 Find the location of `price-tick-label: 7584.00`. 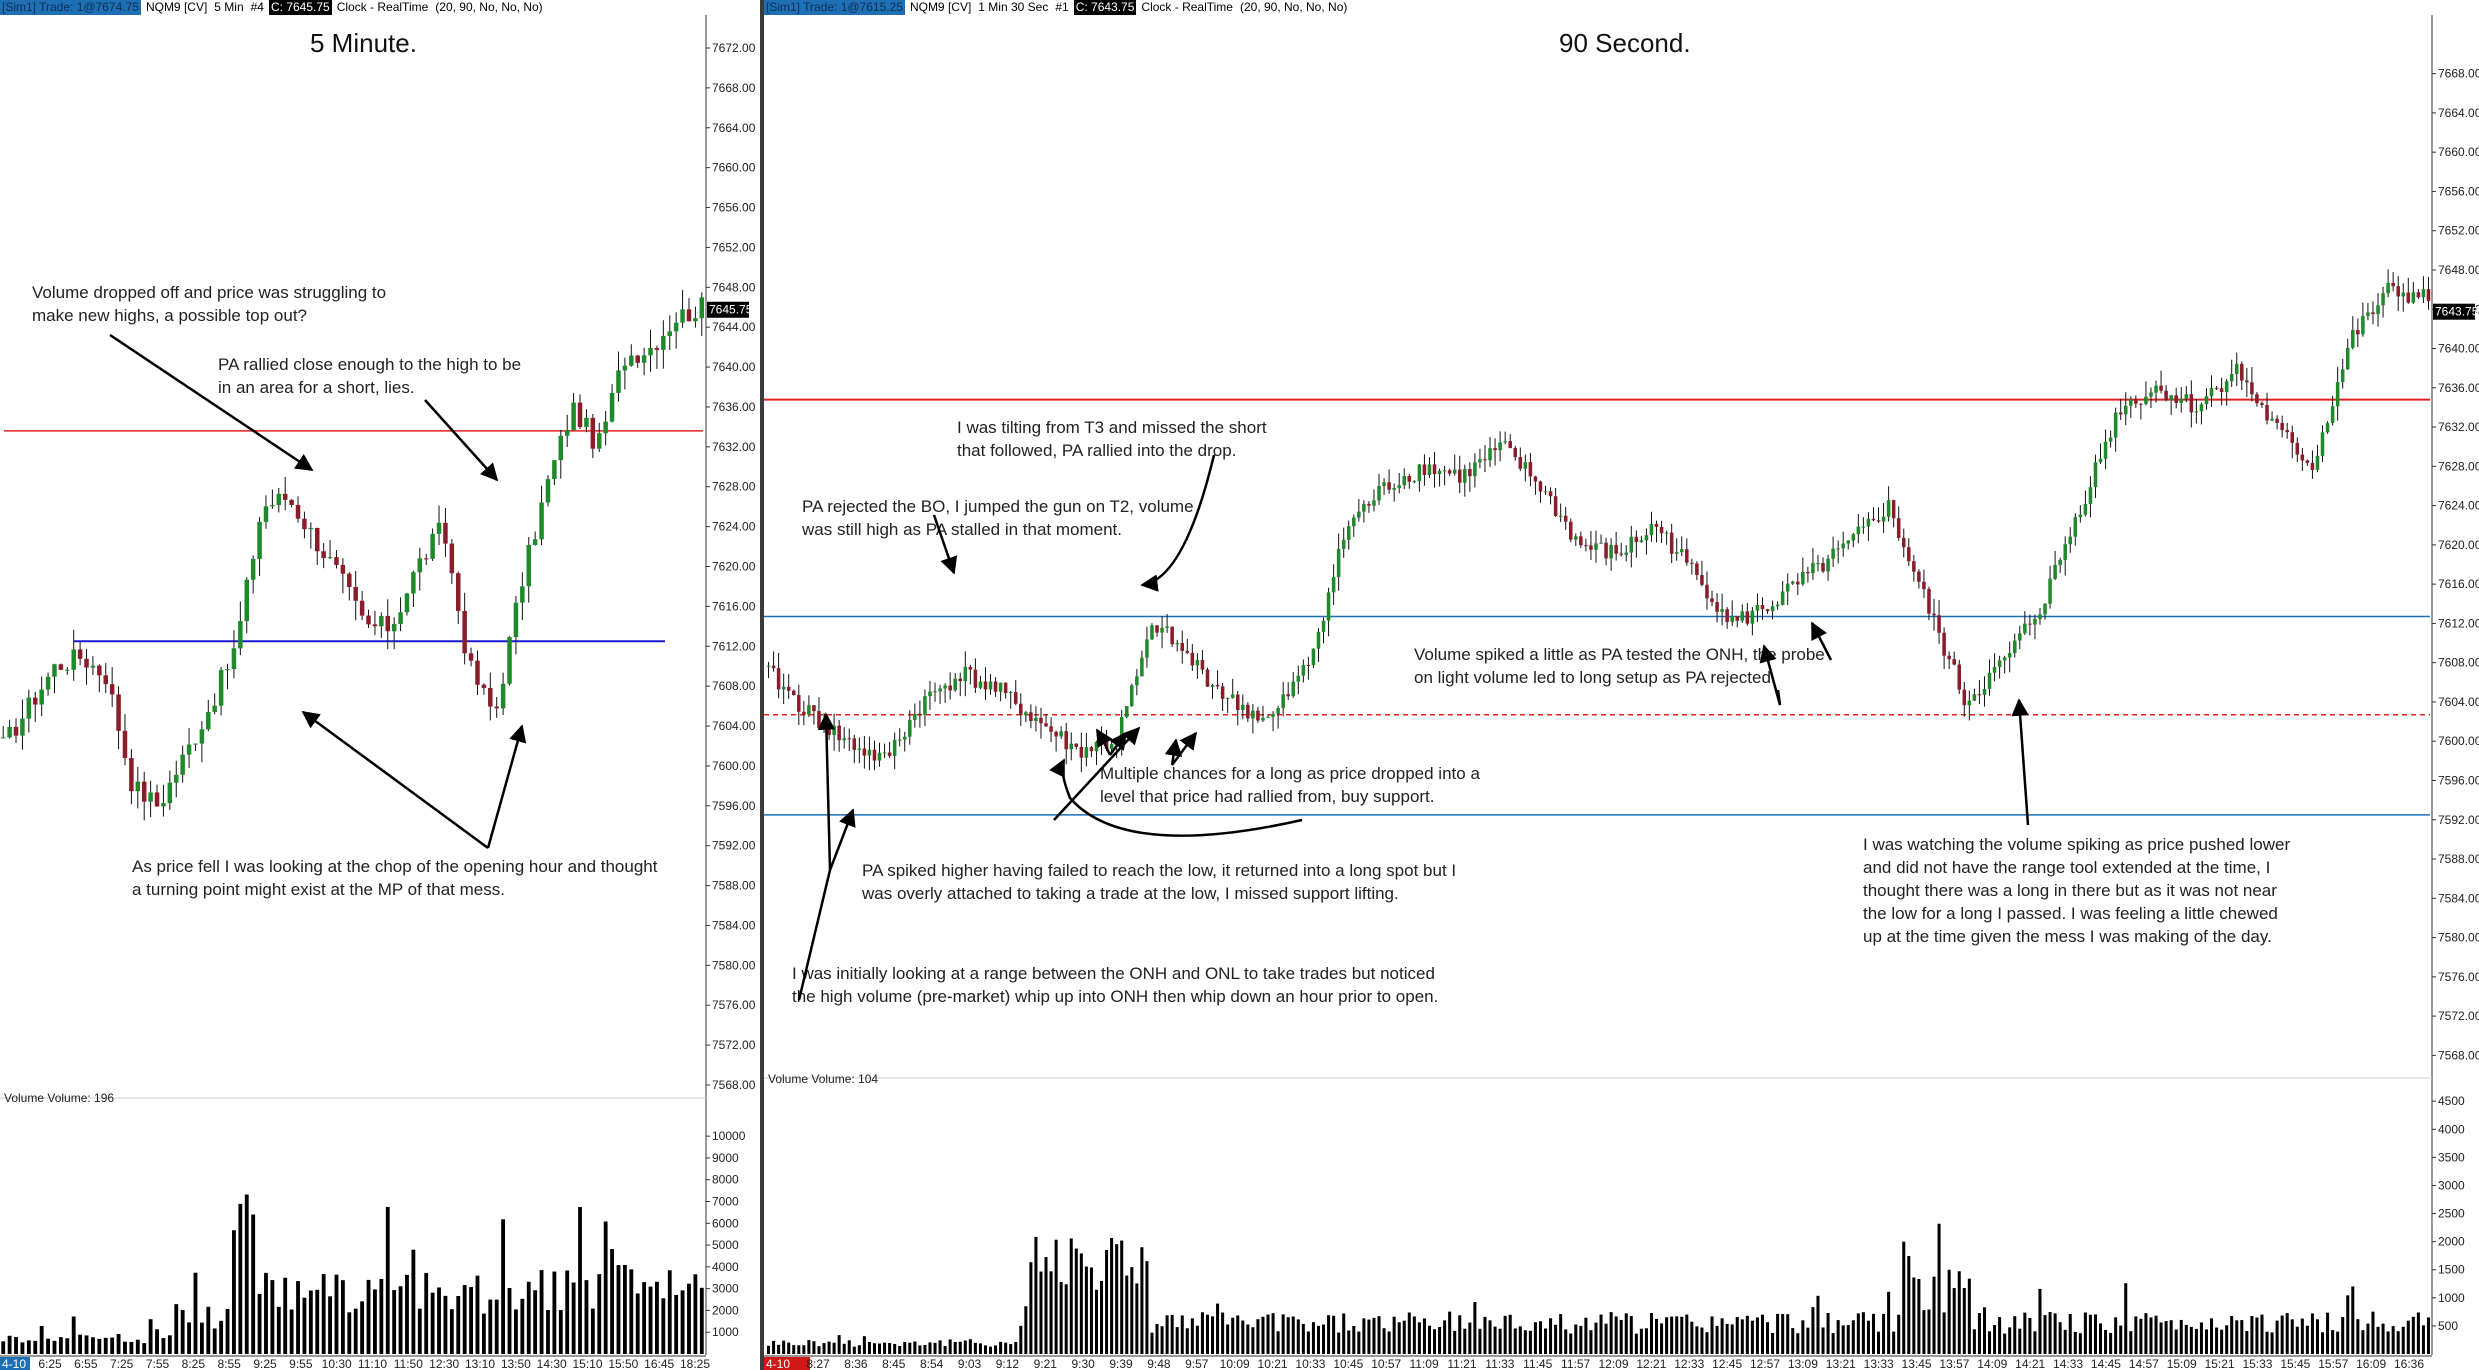

price-tick-label: 7584.00 is located at coordinates (734, 925).